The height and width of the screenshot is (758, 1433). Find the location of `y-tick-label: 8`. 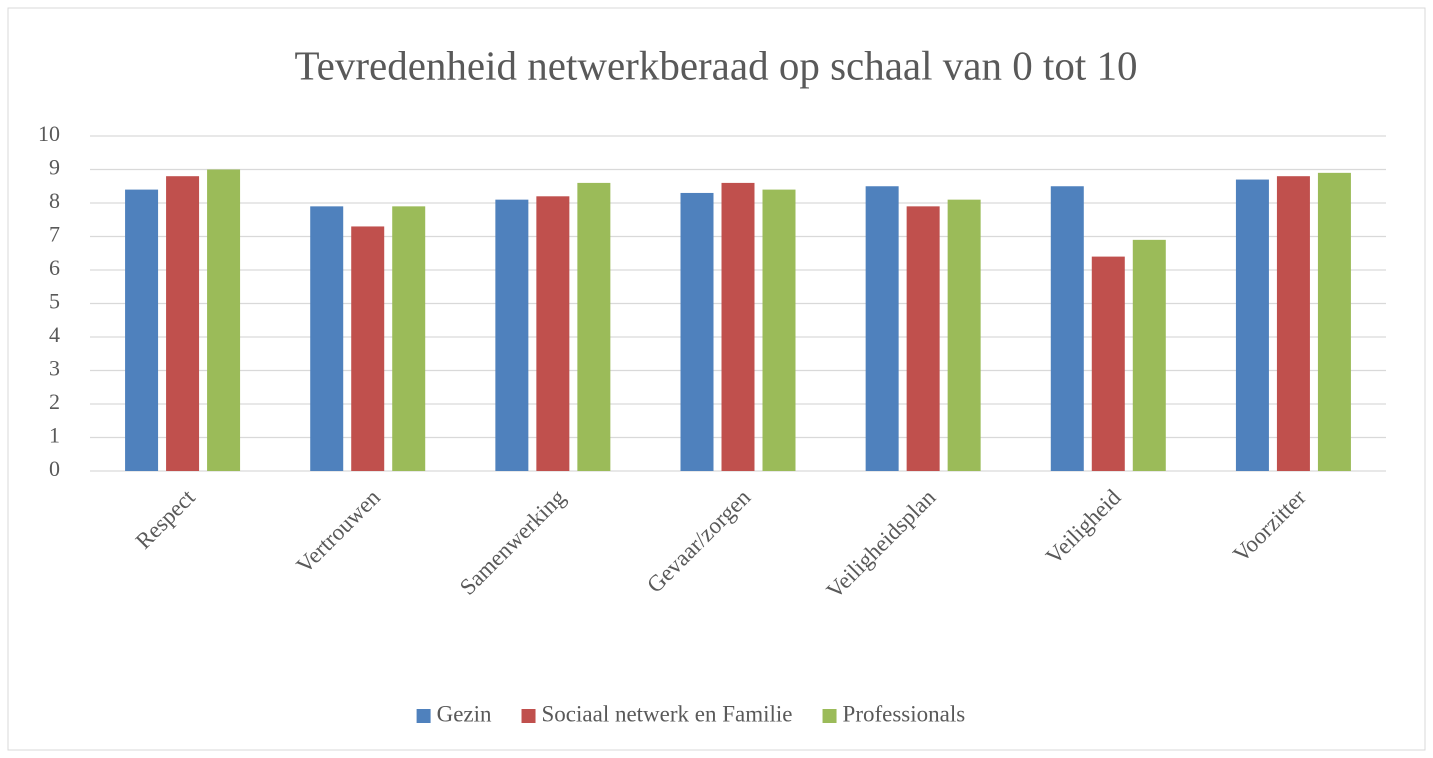

y-tick-label: 8 is located at coordinates (54, 200).